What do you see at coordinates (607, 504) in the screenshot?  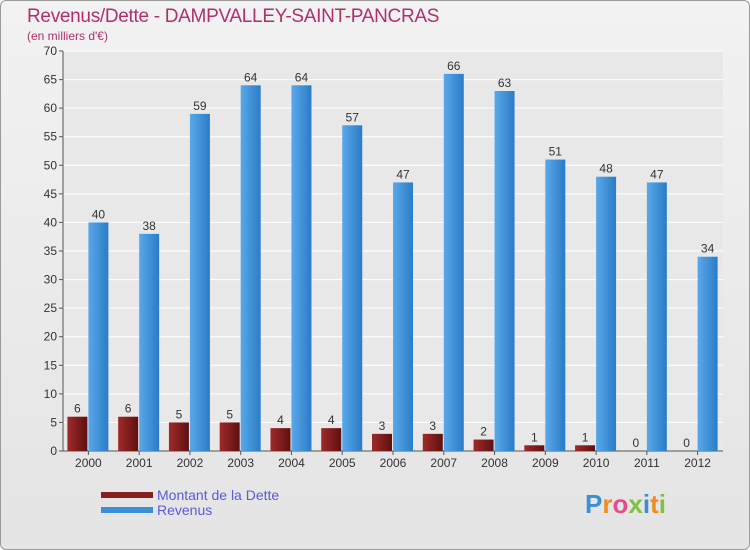 I see `logo-letter: r` at bounding box center [607, 504].